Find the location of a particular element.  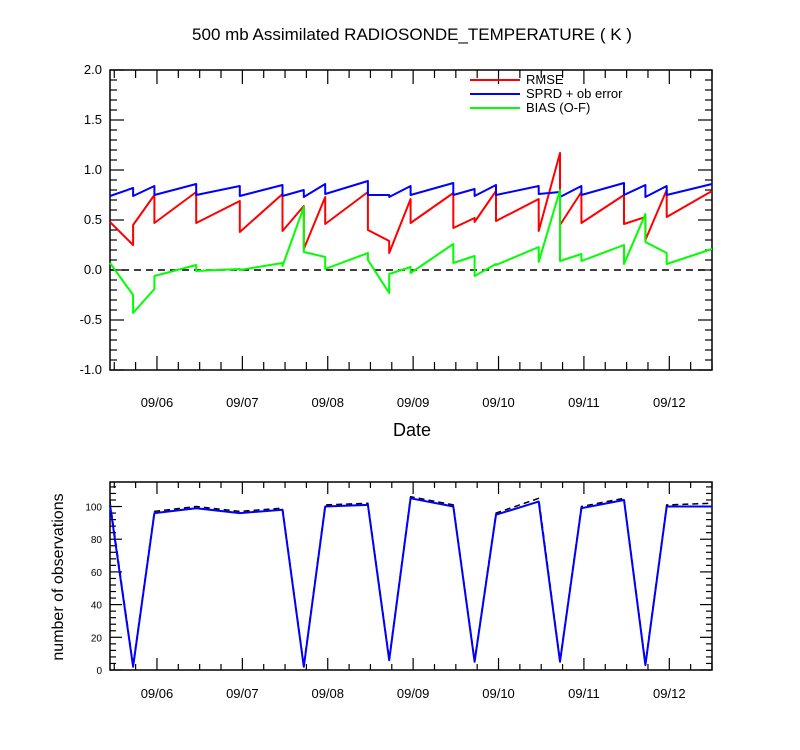

y-tick-label: 80 is located at coordinates (97, 540).